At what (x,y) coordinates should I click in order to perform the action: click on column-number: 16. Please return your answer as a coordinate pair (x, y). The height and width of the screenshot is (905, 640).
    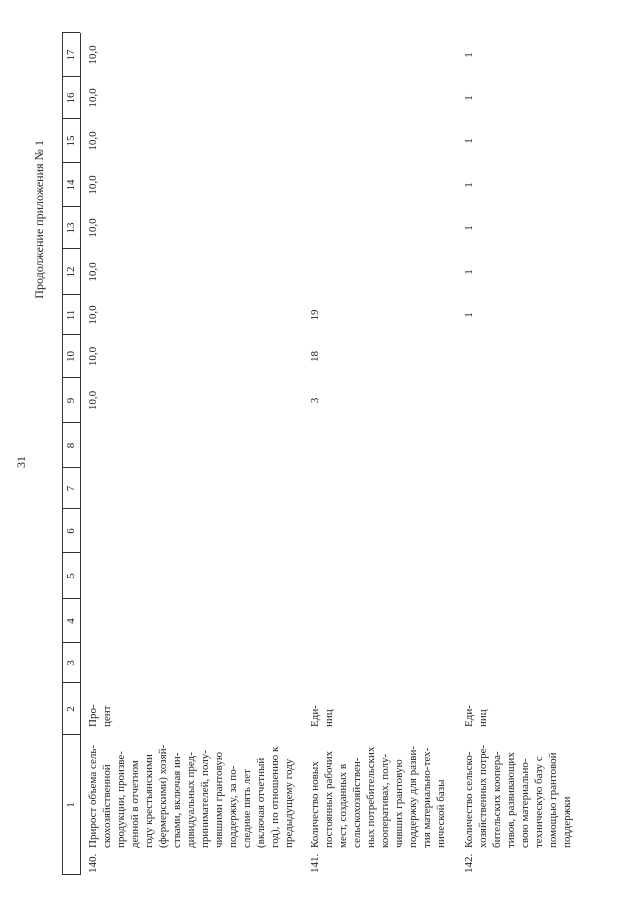
    Looking at the image, I should click on (71, 98).